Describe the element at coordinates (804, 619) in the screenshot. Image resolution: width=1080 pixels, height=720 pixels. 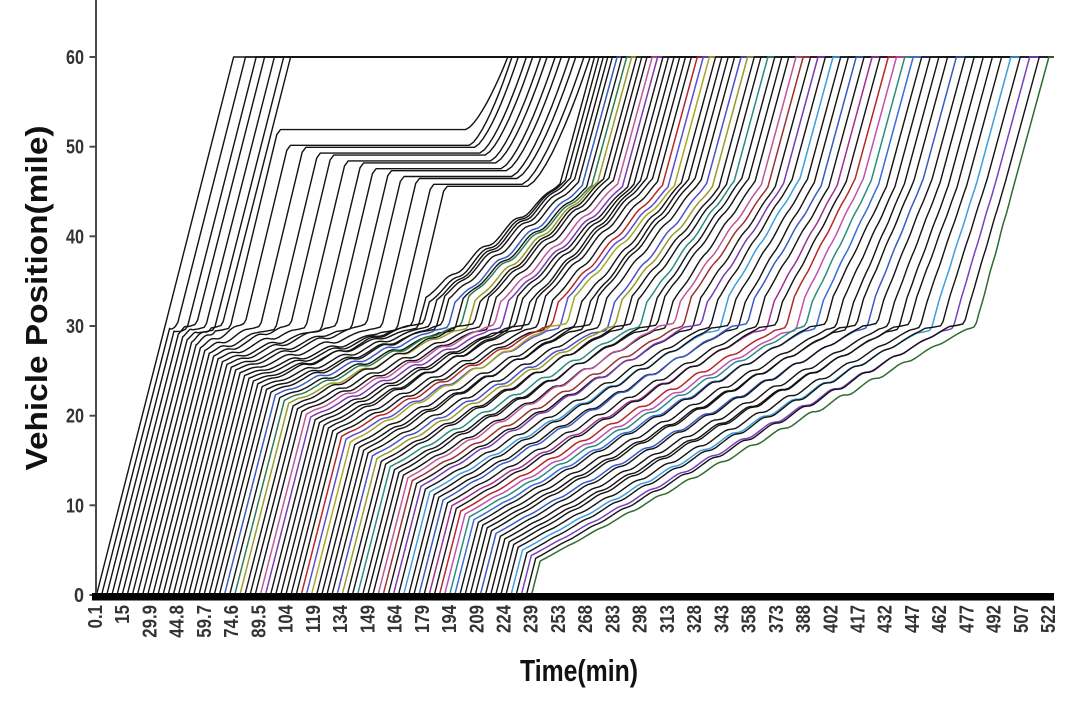
I see `svg-text: 388` at that location.